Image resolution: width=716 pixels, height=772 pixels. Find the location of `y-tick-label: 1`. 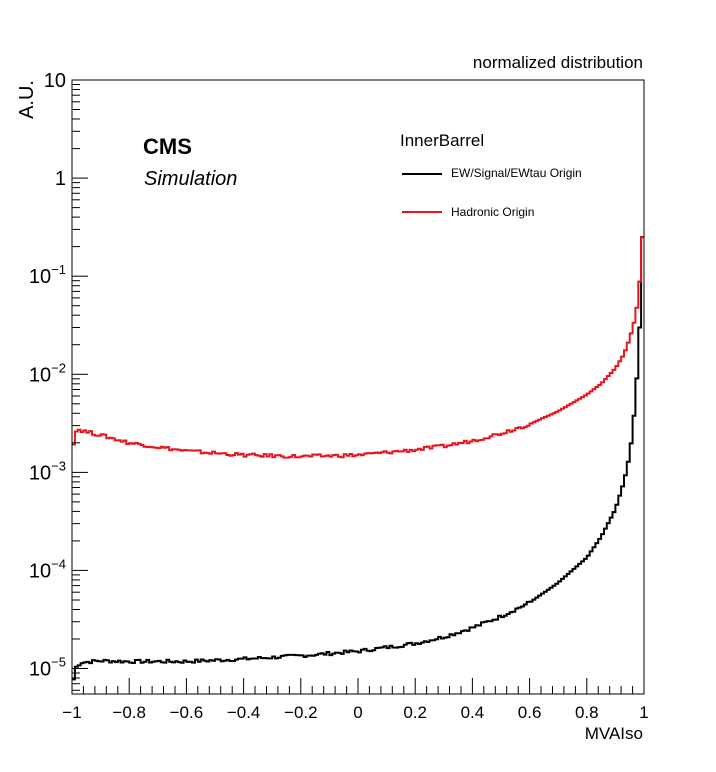

y-tick-label: 1 is located at coordinates (60, 179).